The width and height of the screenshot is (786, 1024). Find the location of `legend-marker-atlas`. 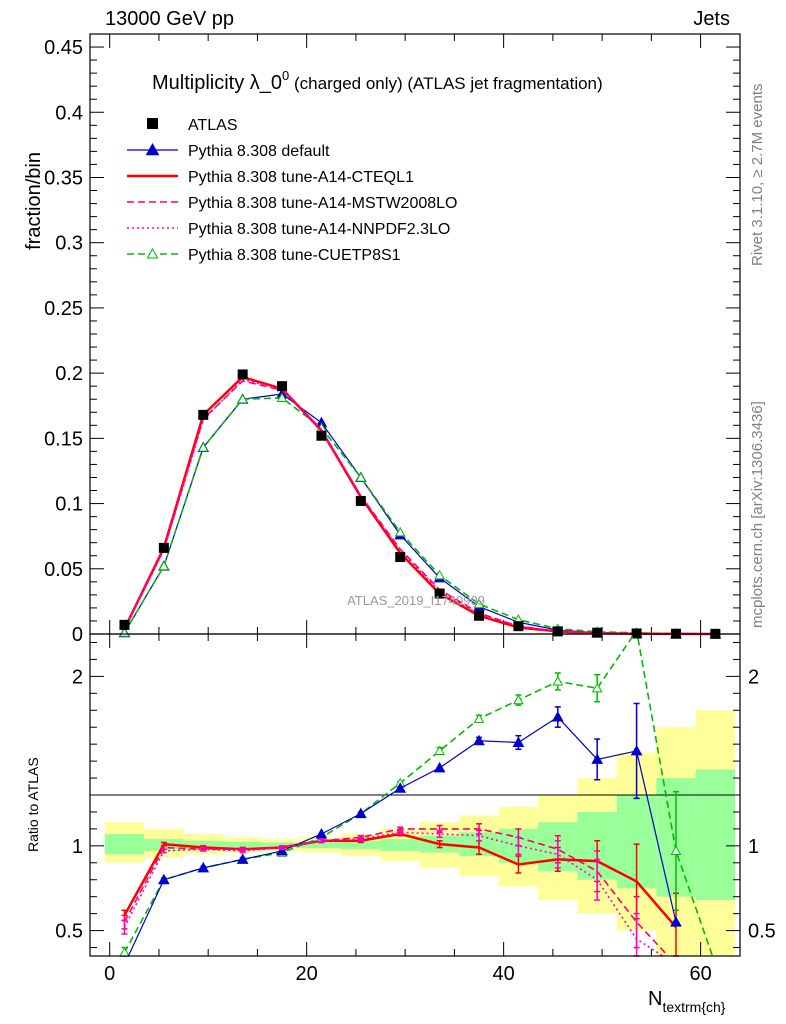

legend-marker-atlas is located at coordinates (152, 123).